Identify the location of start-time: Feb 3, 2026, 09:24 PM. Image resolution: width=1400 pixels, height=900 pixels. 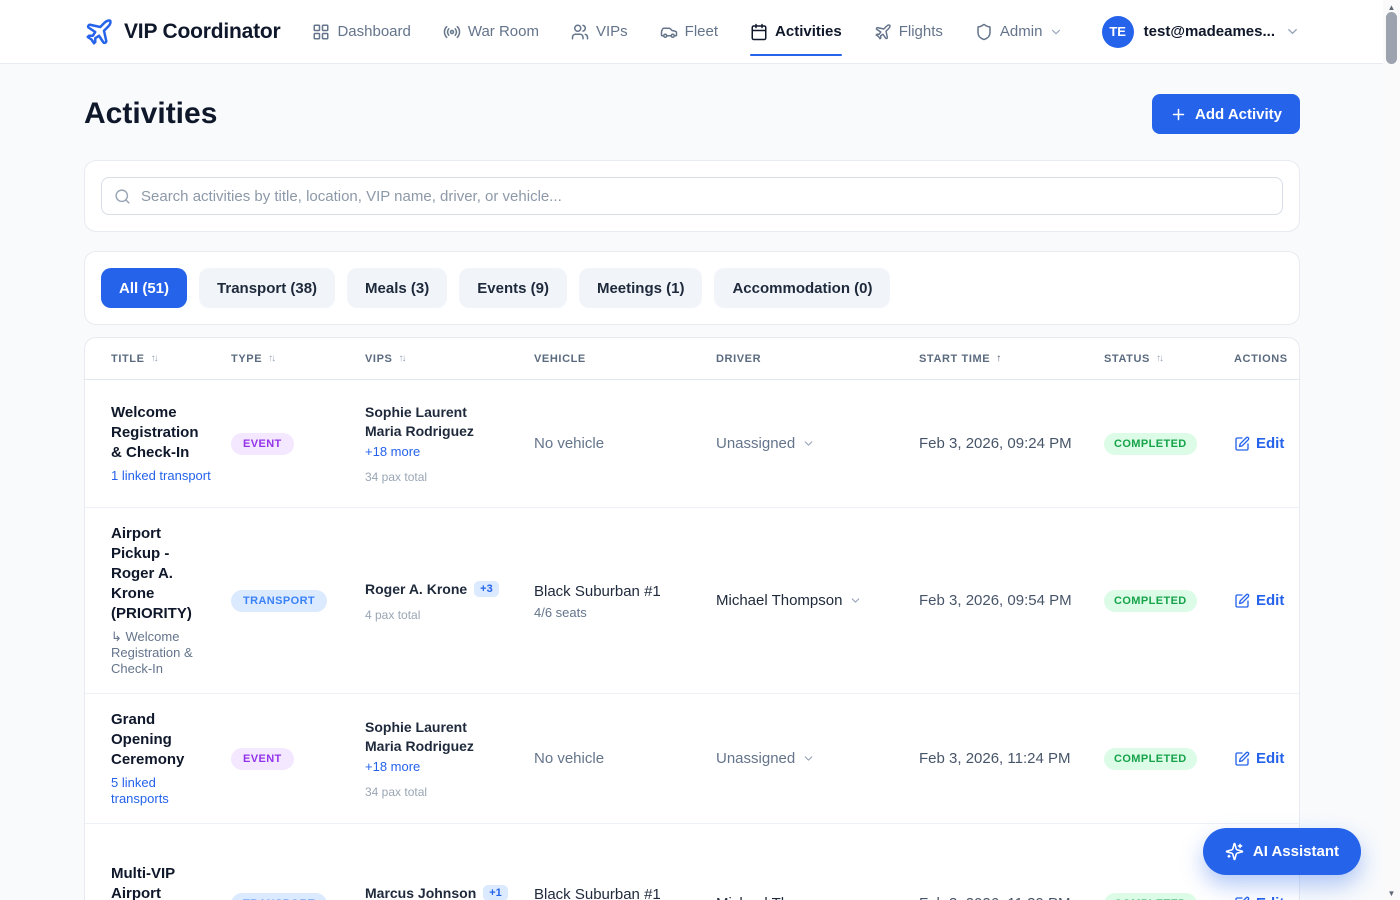
(995, 443).